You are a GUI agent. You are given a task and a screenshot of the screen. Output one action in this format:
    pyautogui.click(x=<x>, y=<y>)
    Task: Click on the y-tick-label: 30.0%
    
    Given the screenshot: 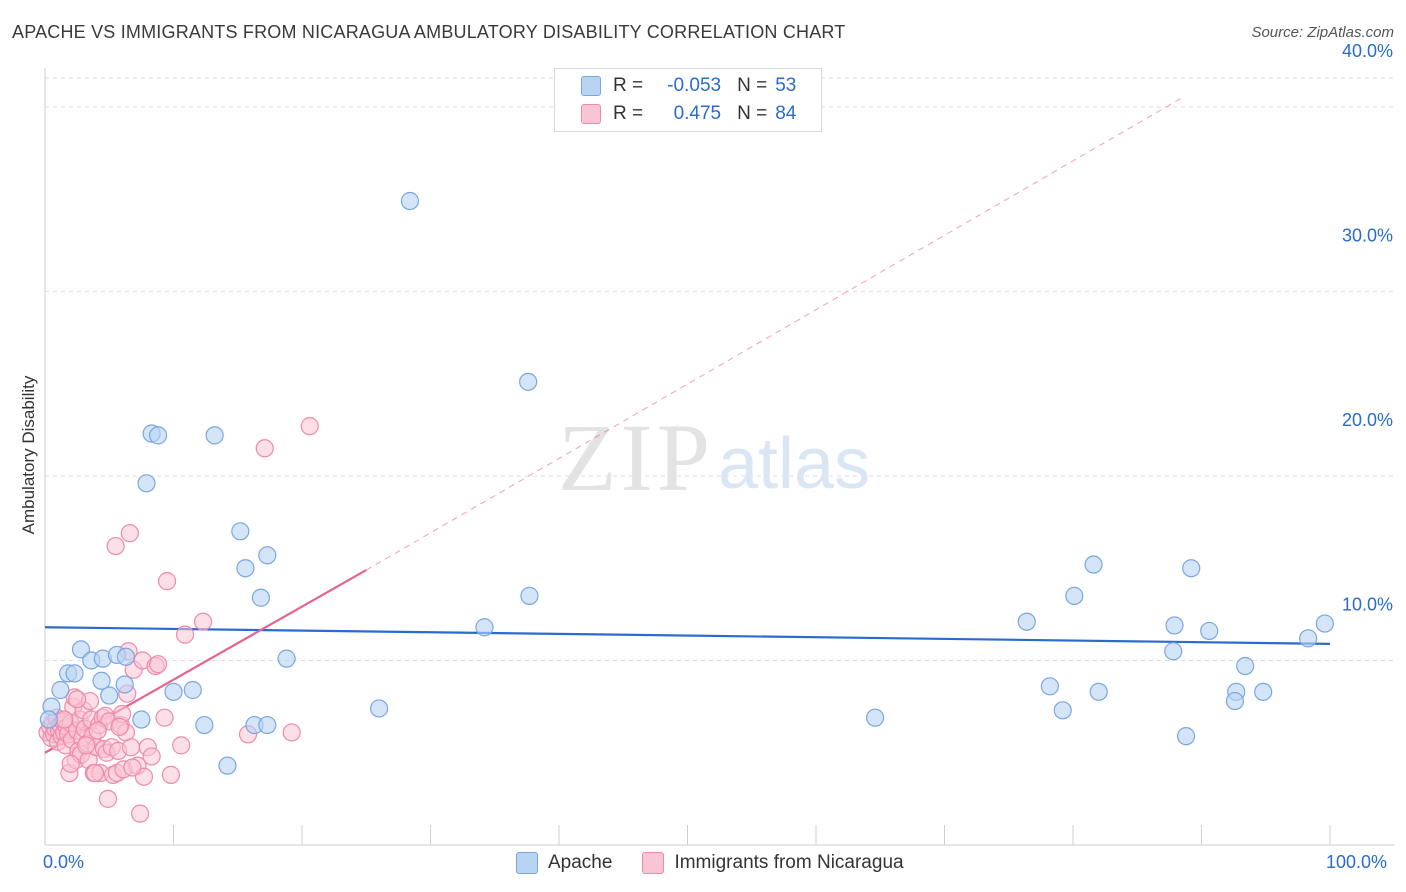 What is the action you would take?
    pyautogui.click(x=1367, y=235)
    